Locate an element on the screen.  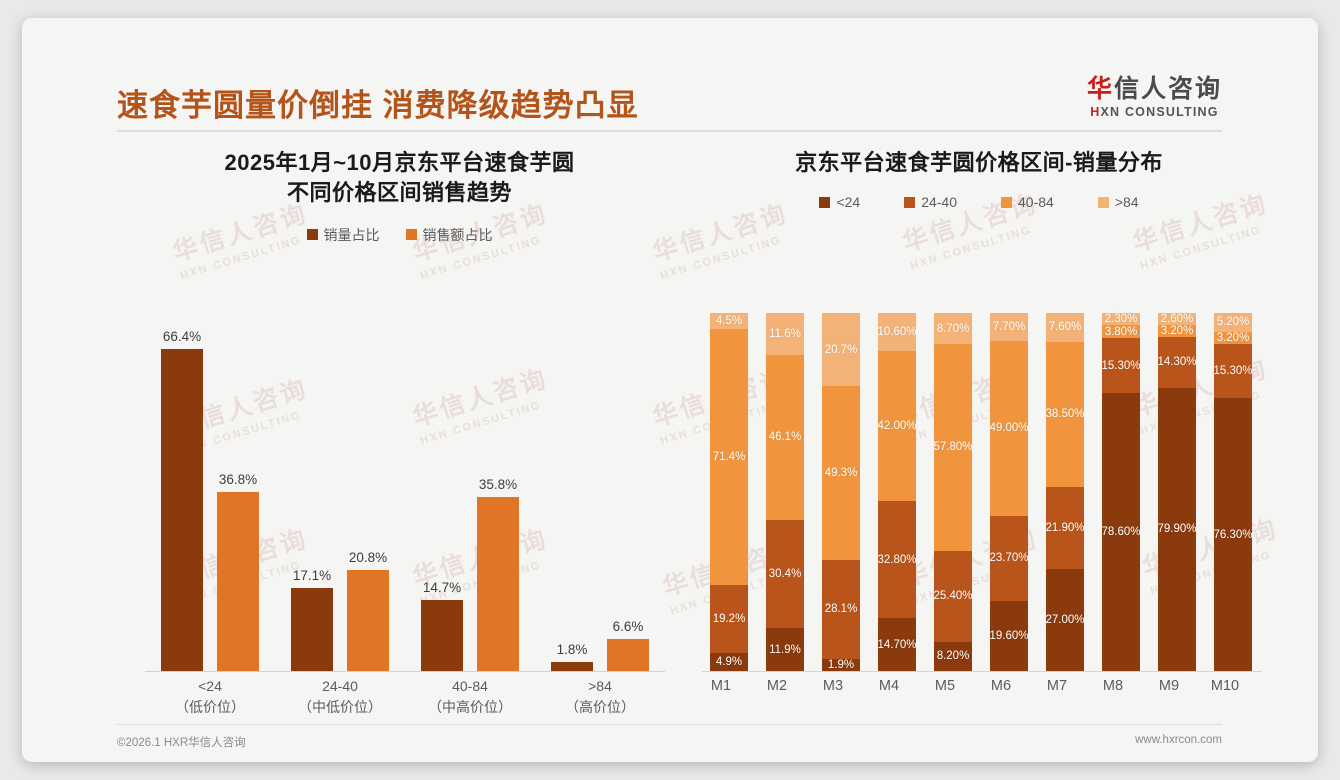
x-label-M6: M6 is located at coordinates (1001, 686).